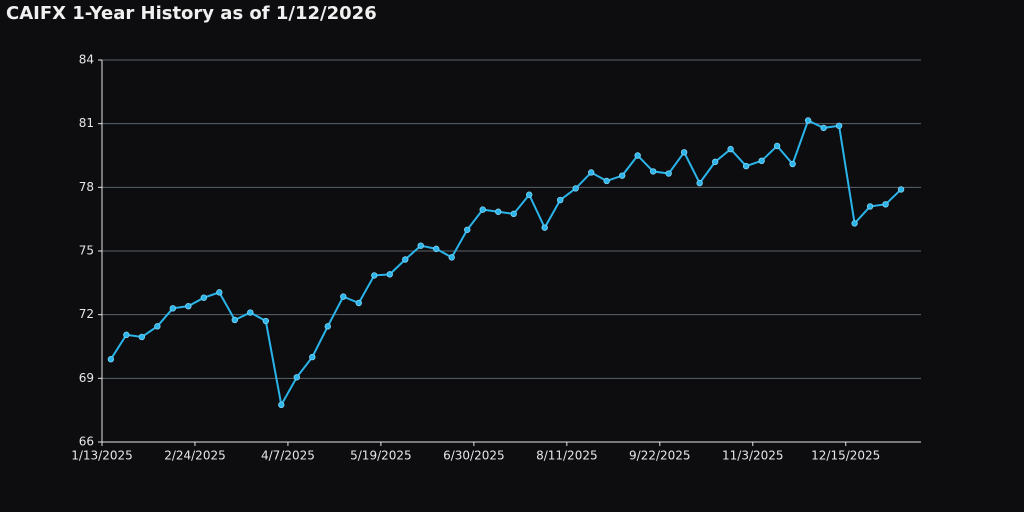  Describe the element at coordinates (845, 456) in the screenshot. I see `x-tick-label: 12/15/2025` at that location.